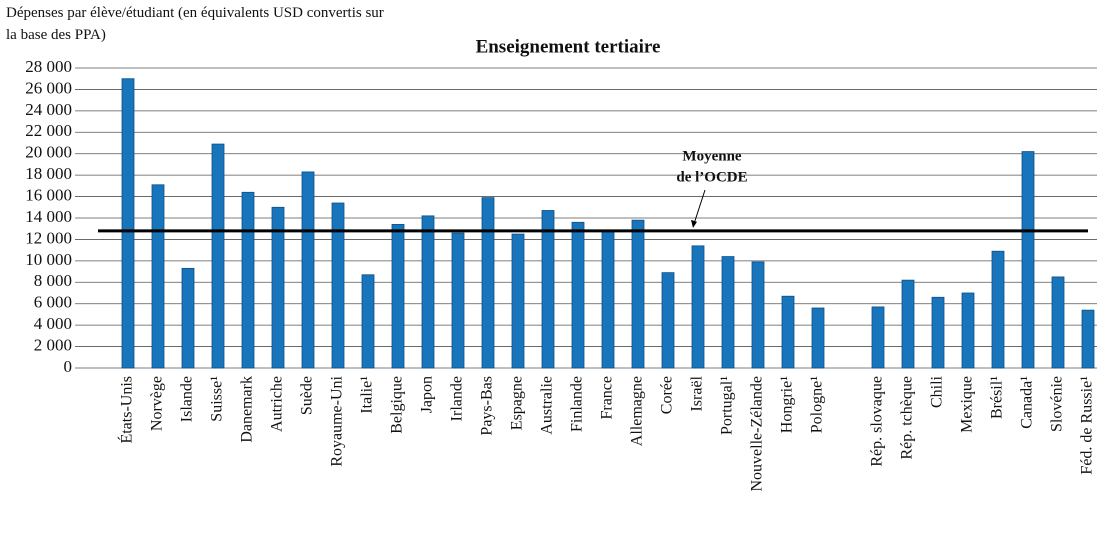 Image resolution: width=1097 pixels, height=542 pixels. Describe the element at coordinates (53, 280) in the screenshot. I see `y-tick-label: 8 000` at that location.